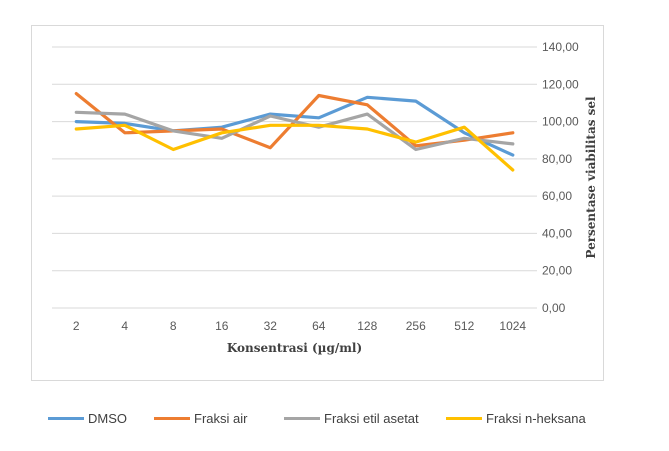  What do you see at coordinates (557, 159) in the screenshot?
I see `y-tick-label: 80,00` at bounding box center [557, 159].